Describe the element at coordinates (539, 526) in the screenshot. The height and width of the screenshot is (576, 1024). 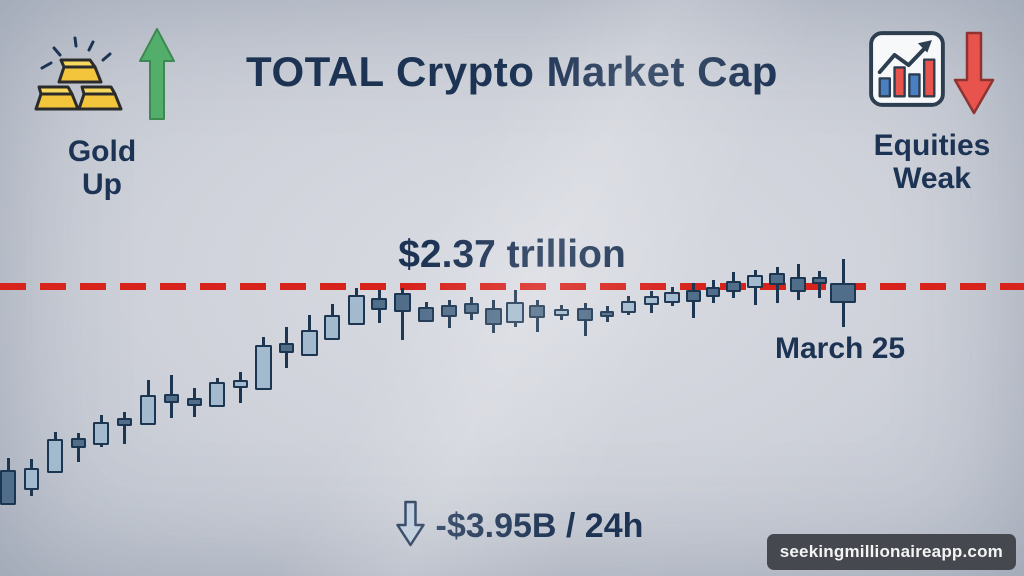
I see `change-24h-label: -$3.95B / 24h` at that location.